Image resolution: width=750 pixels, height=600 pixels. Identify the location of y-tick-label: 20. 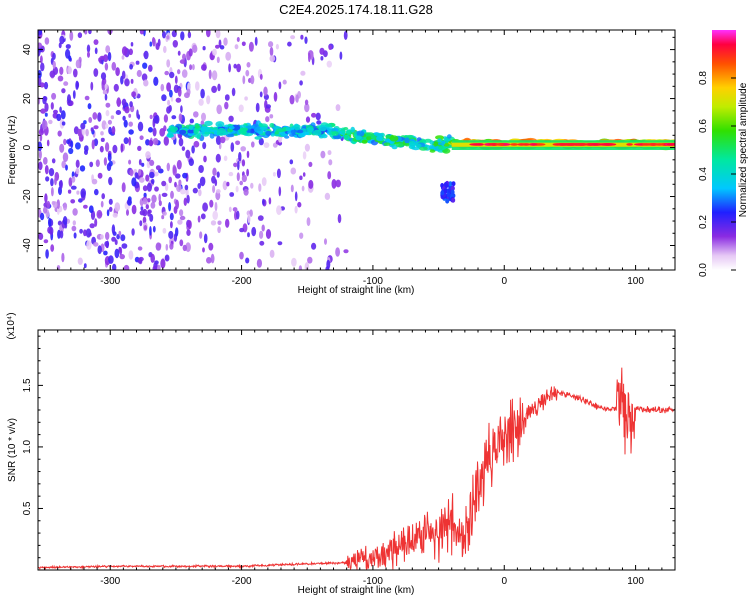
(27, 99).